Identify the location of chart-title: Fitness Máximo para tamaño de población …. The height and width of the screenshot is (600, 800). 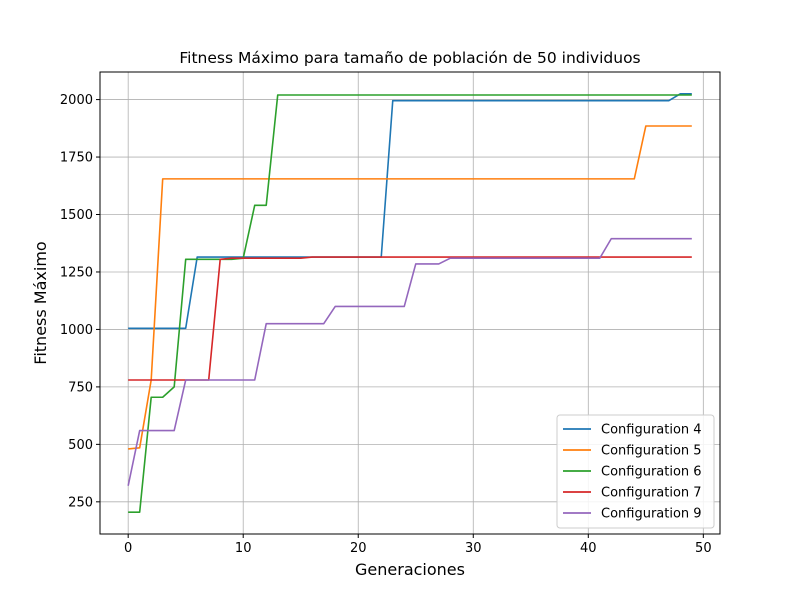
(409, 58).